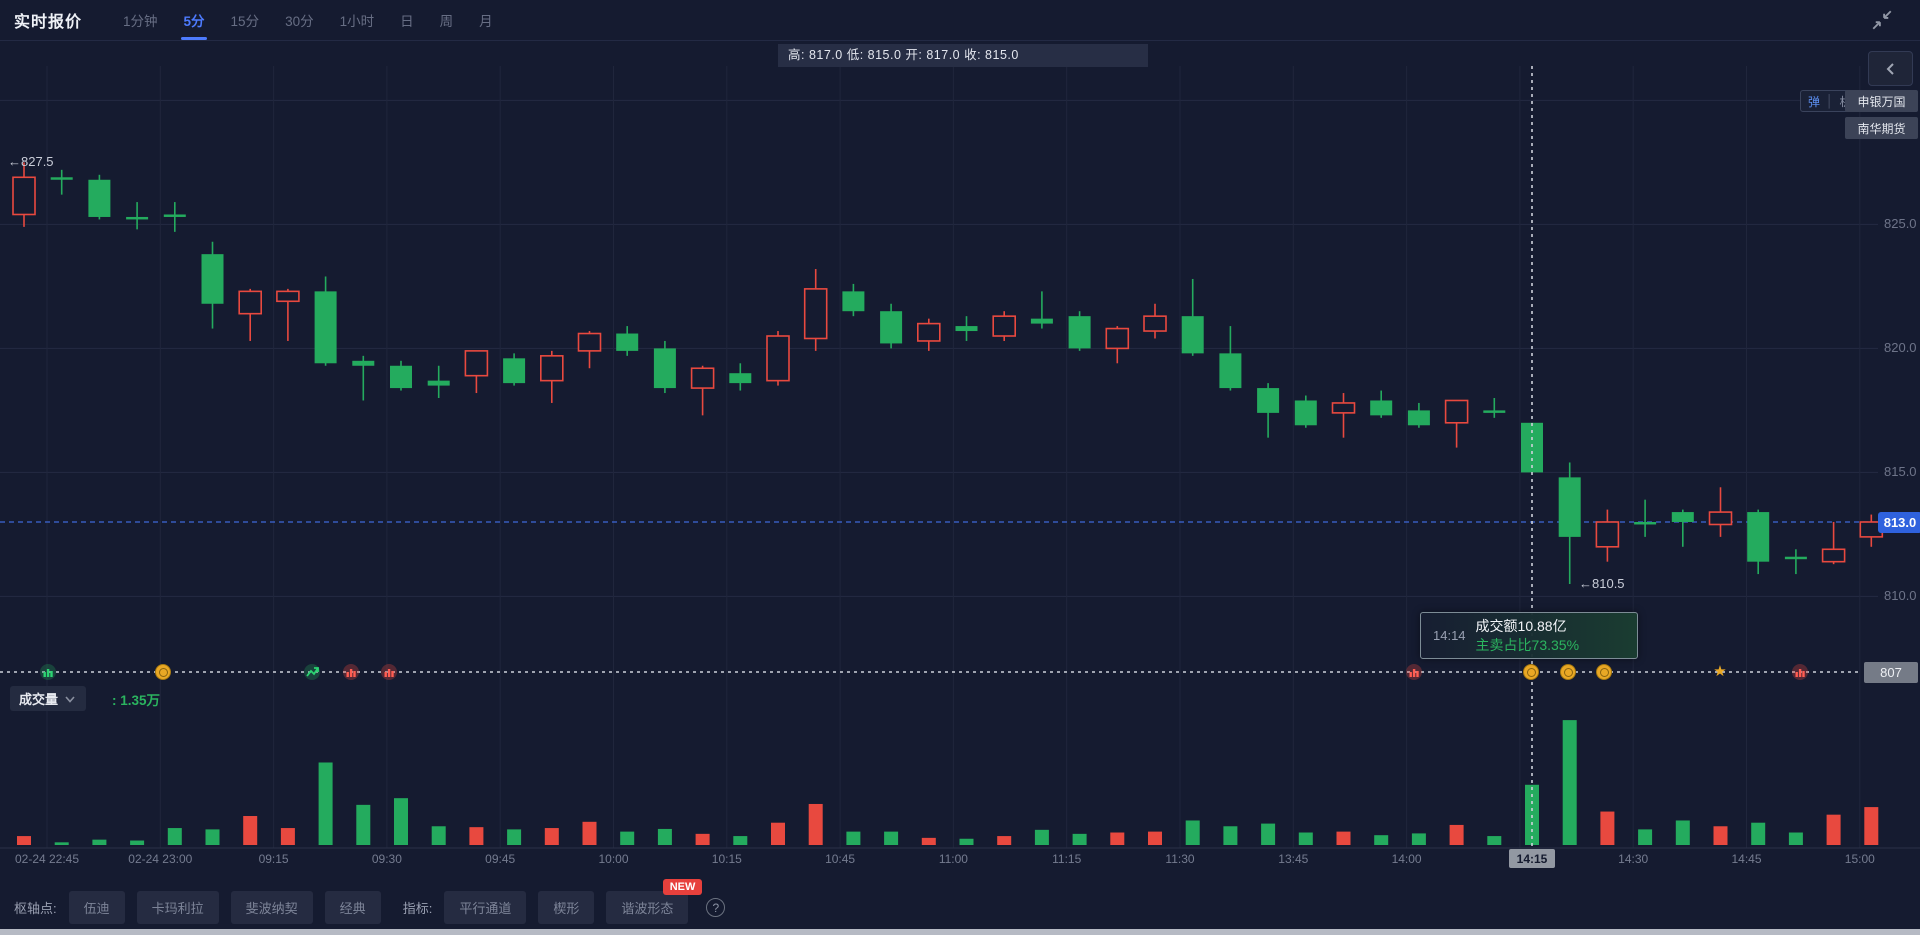 This screenshot has width=1920, height=935. Describe the element at coordinates (417, 908) in the screenshot. I see `indicator-group-label: 指标:` at that location.